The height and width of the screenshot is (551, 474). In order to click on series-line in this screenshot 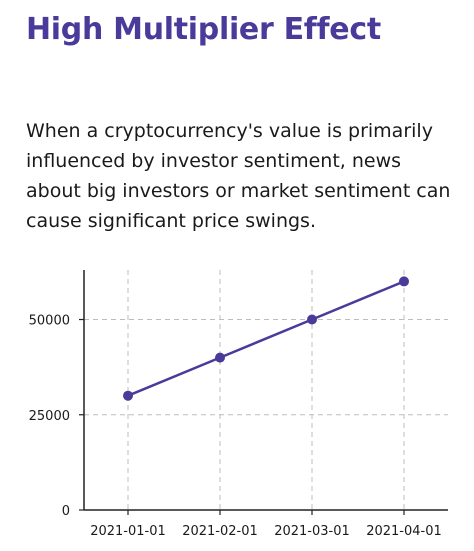, I will do `click(266, 338)`.